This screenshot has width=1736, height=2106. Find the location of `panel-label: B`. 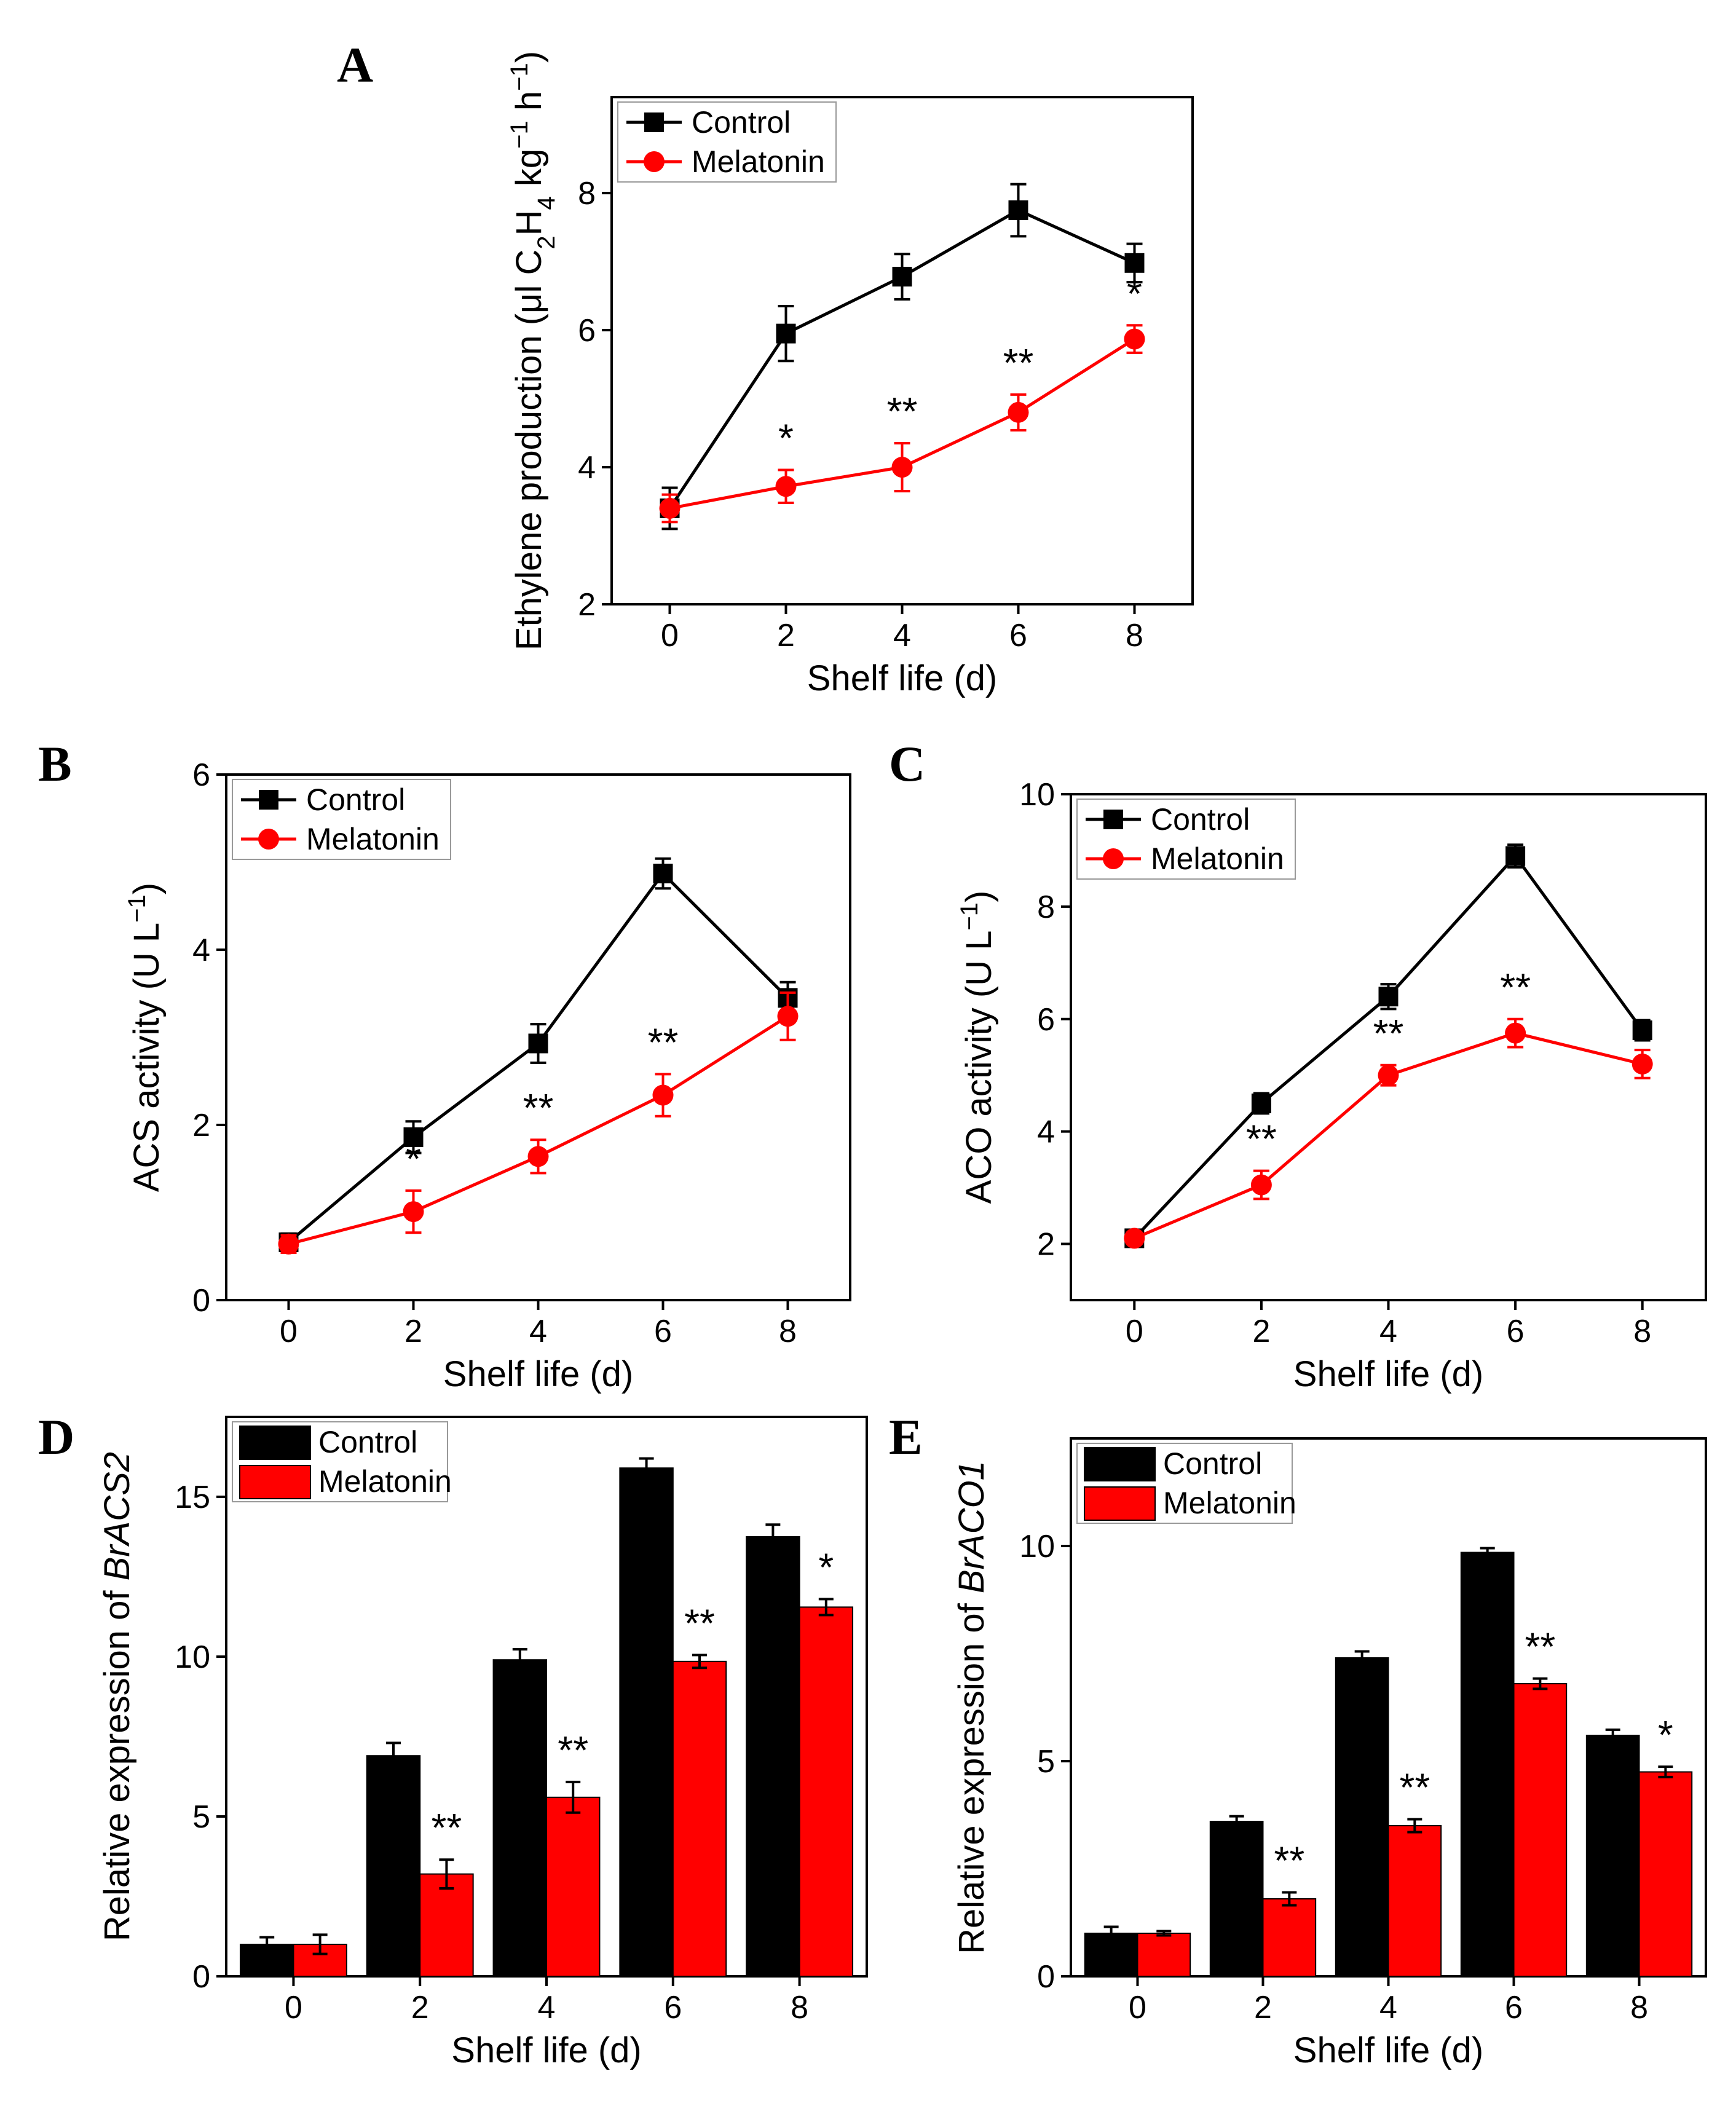

panel-label: B is located at coordinates (55, 764).